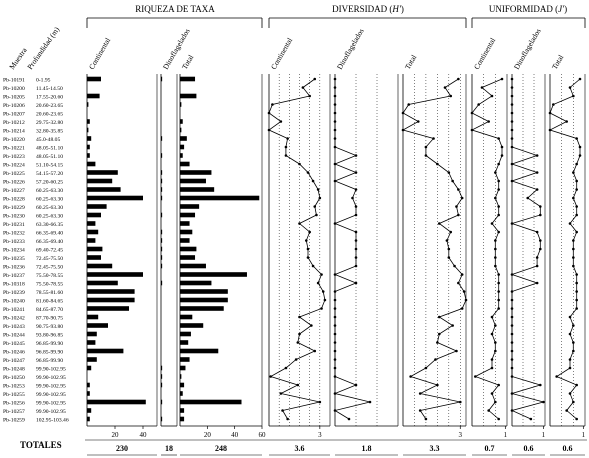 The height and width of the screenshot is (458, 589). I want to click on sample-id: Pb-10224, so click(14, 166).